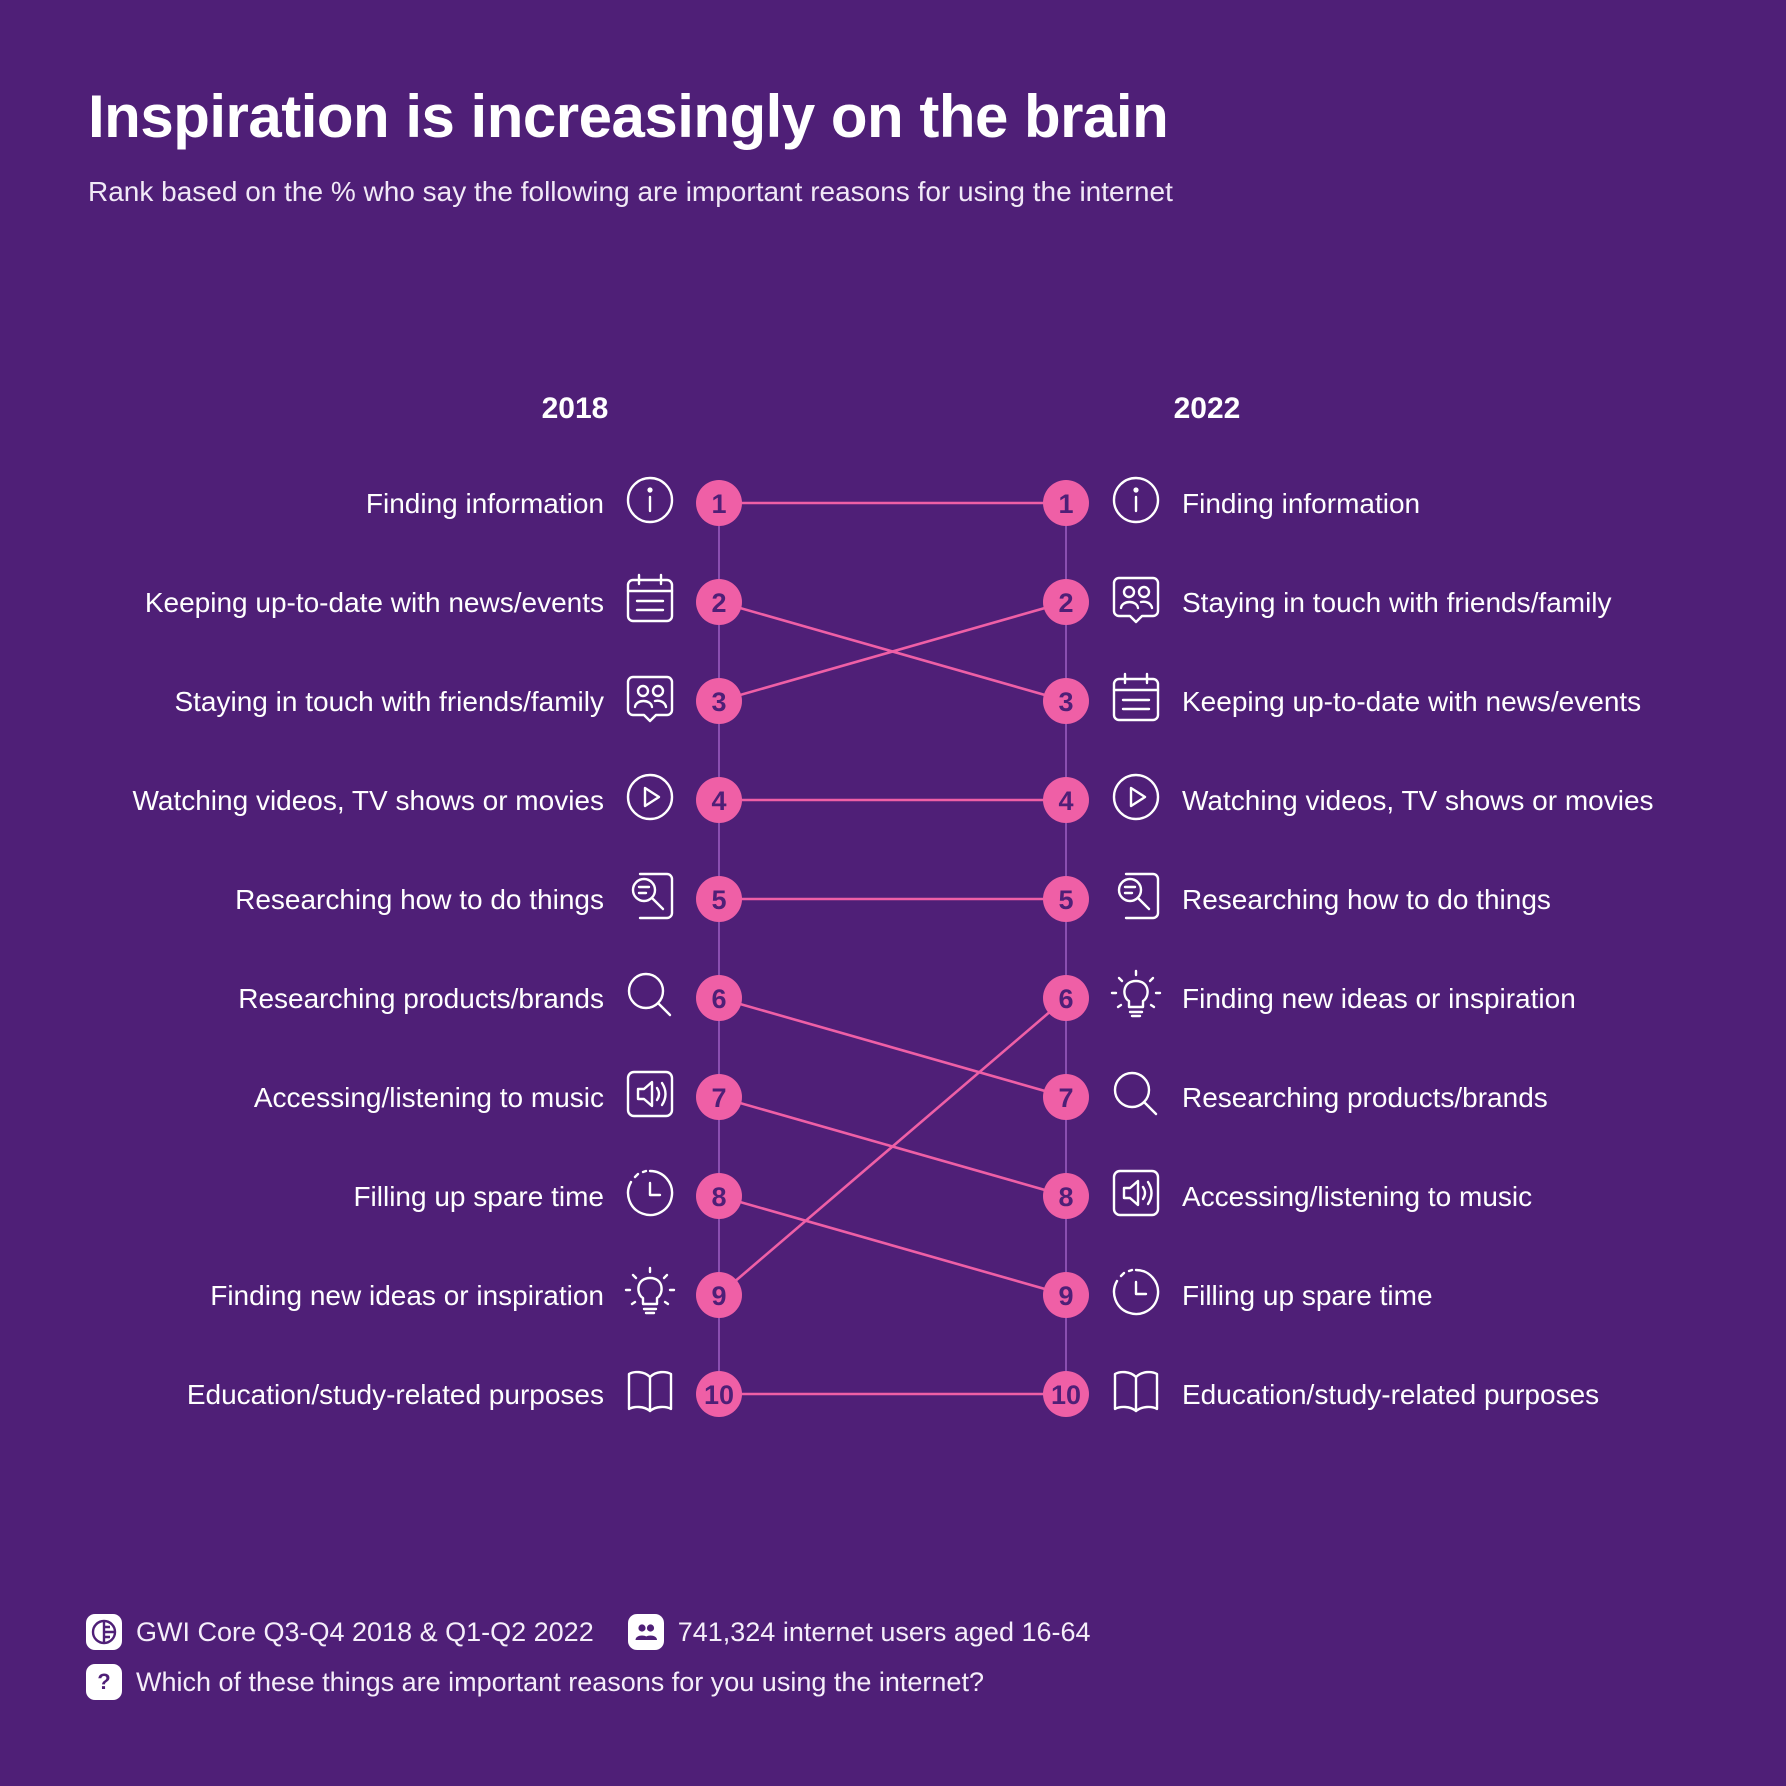  What do you see at coordinates (1366, 899) in the screenshot?
I see `label-2022: Researching how to do things` at bounding box center [1366, 899].